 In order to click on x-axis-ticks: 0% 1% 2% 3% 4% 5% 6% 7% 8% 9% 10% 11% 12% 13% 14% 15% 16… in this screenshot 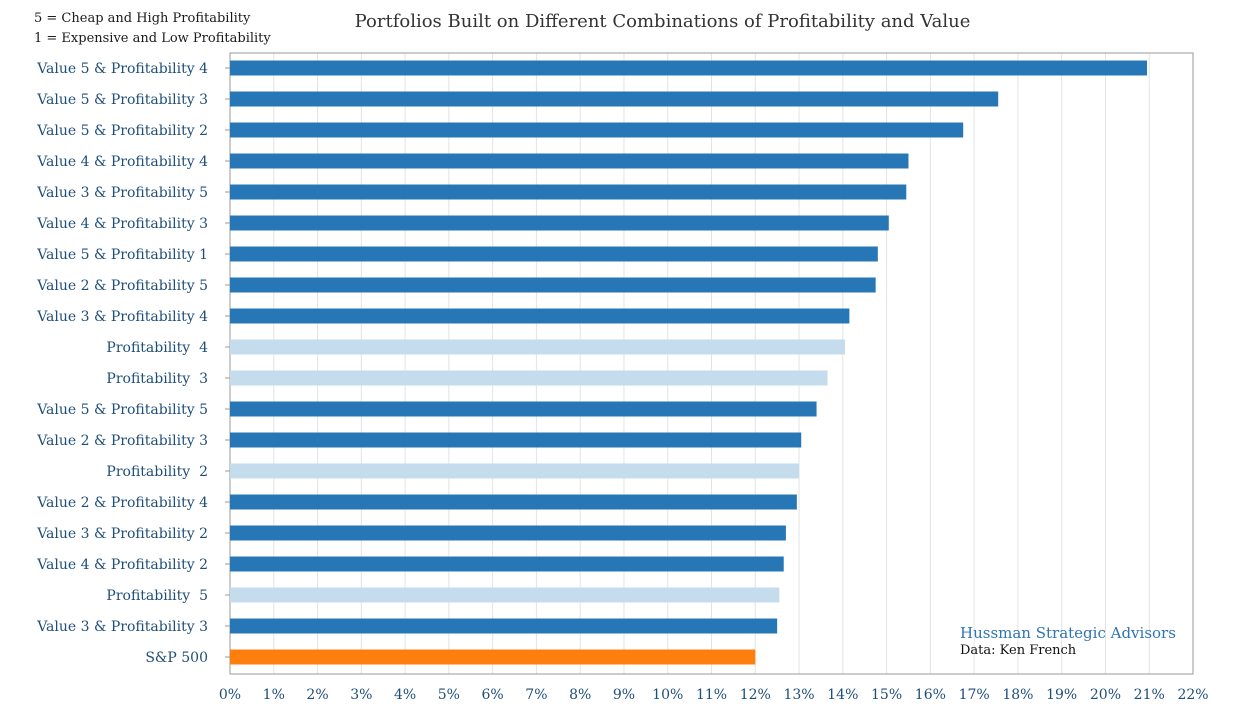, I will do `click(714, 695)`.